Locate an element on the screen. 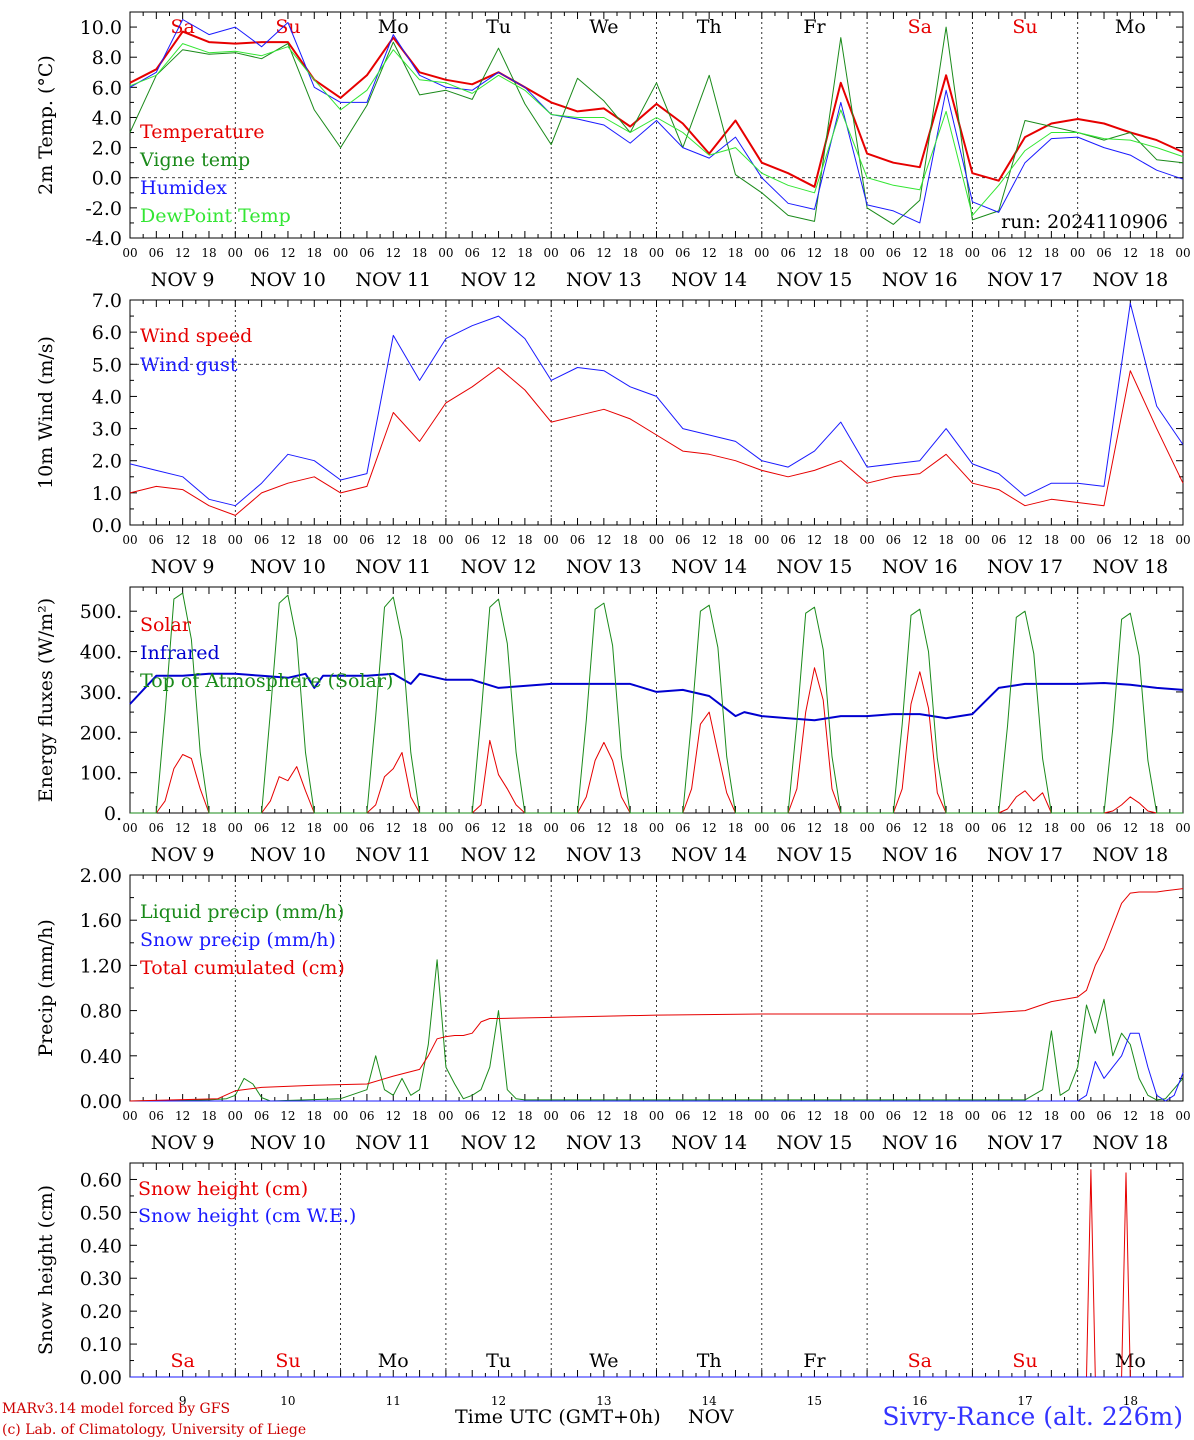 The width and height of the screenshot is (1194, 1440). legend-entry: Vigne temp is located at coordinates (194, 160).